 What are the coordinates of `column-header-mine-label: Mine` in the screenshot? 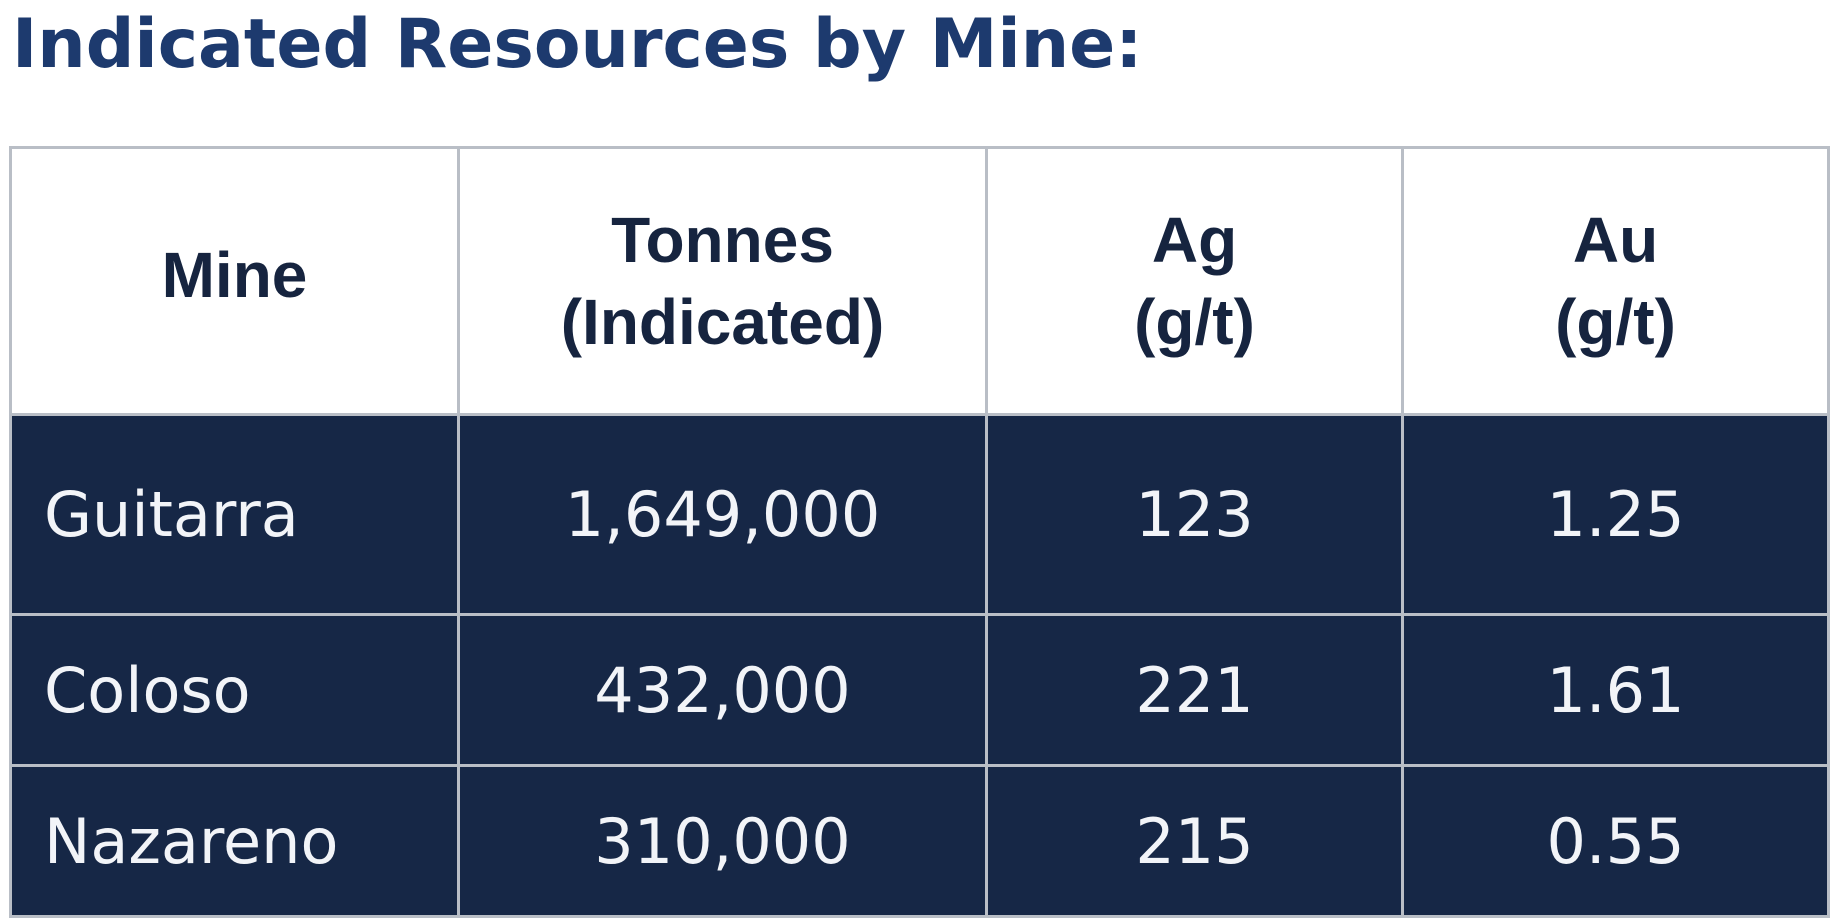 It's located at (234, 275).